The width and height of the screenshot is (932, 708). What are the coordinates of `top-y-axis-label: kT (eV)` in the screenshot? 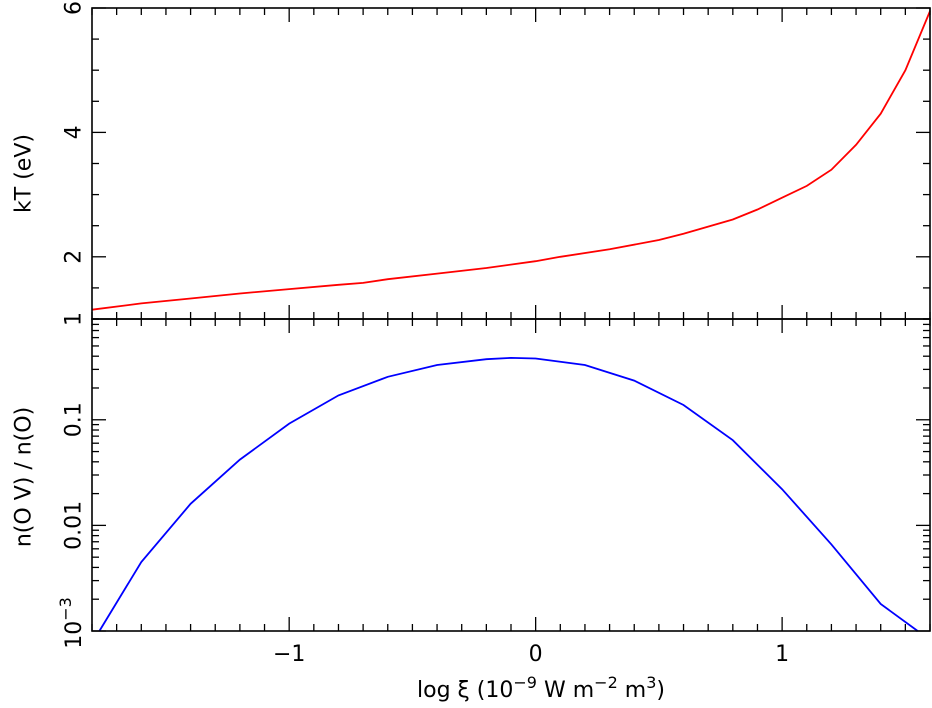 It's located at (24, 173).